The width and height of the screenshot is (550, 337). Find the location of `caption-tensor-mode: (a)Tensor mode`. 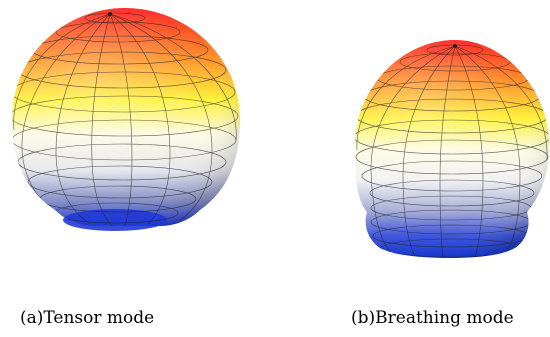

caption-tensor-mode: (a)Tensor mode is located at coordinates (87, 318).